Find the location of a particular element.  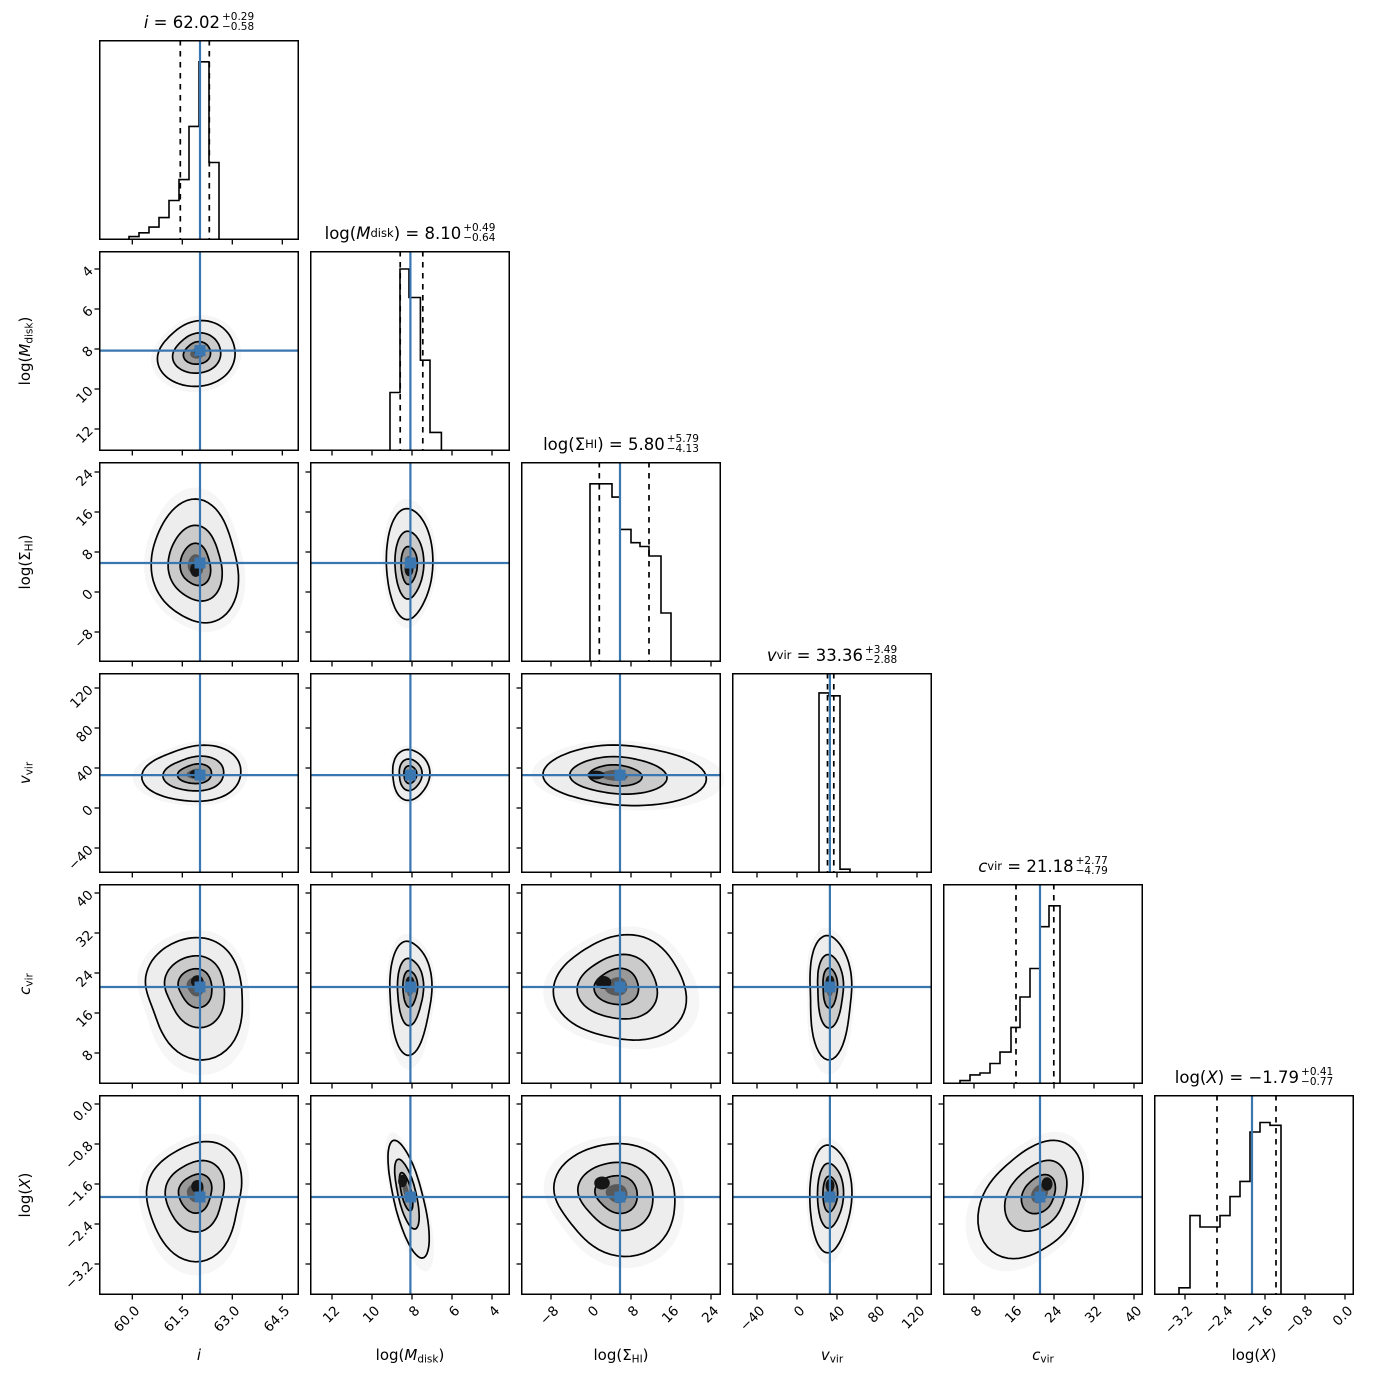

panel-i-log_sigma_hi is located at coordinates (196, 564).